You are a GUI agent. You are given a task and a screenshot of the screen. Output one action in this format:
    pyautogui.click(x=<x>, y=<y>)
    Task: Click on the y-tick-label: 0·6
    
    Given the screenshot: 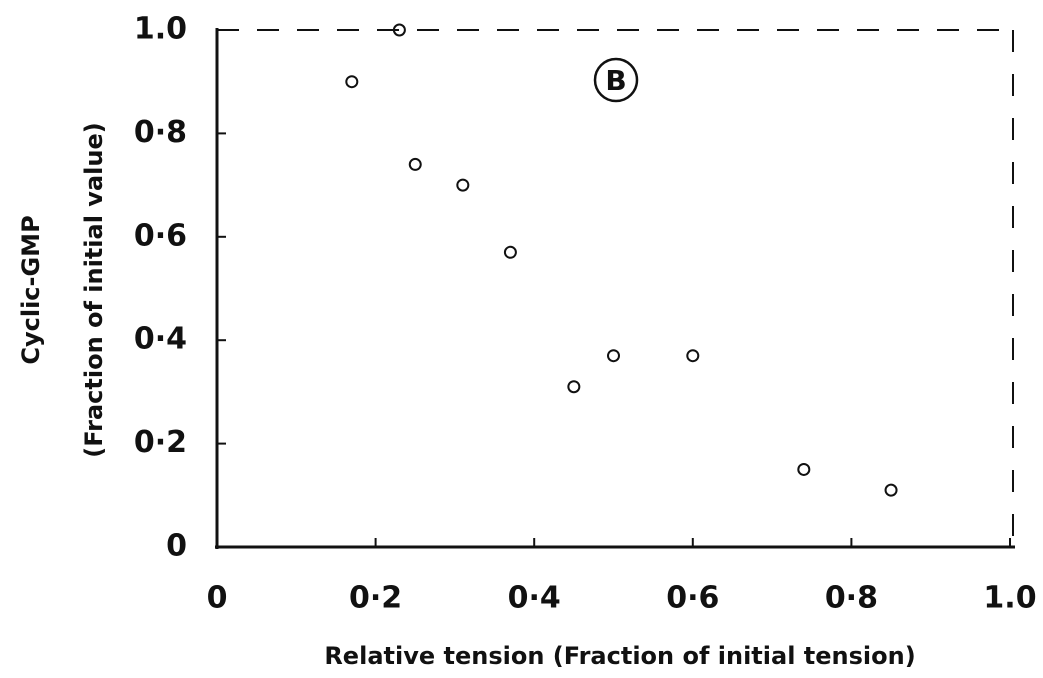 What is the action you would take?
    pyautogui.click(x=160, y=235)
    